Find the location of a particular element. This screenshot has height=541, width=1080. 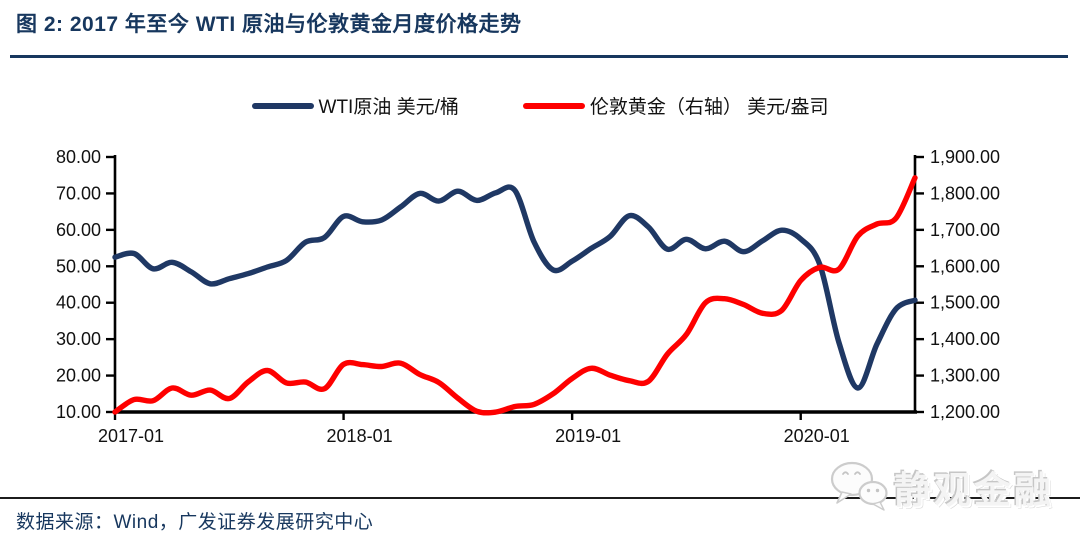

y-axis-right-tick-label: 1,500.00 is located at coordinates (965, 303).